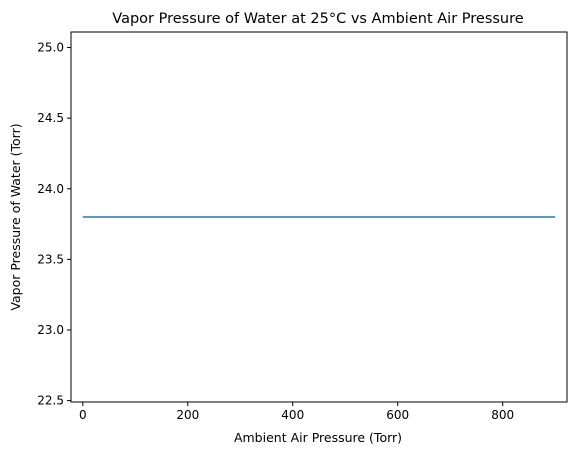  Describe the element at coordinates (502, 415) in the screenshot. I see `x-tick-label: 800` at that location.